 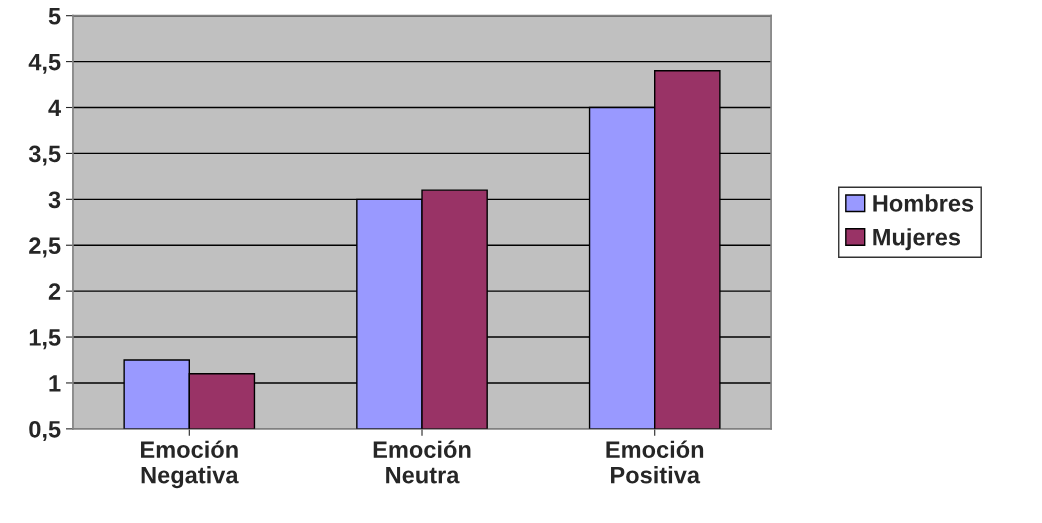 I want to click on y-tick-label: 1, so click(x=55, y=383).